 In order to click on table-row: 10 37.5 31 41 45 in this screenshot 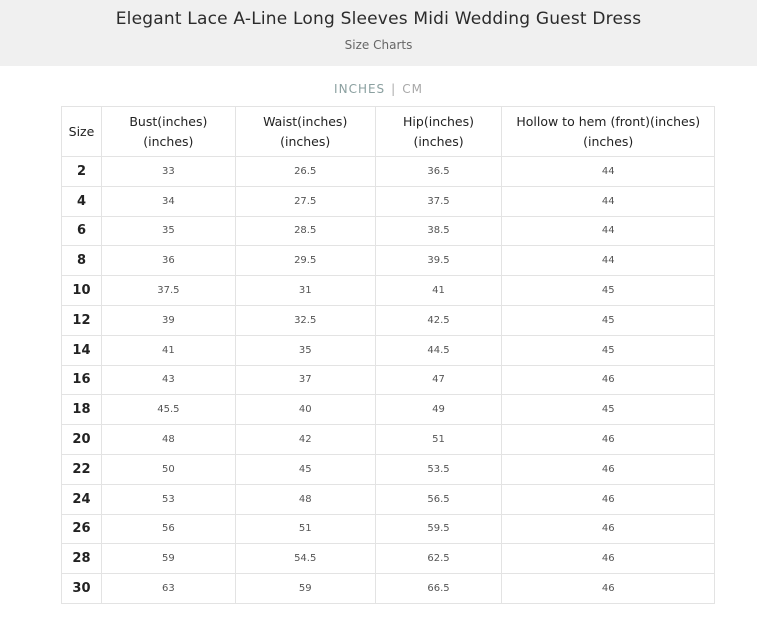, I will do `click(388, 290)`.